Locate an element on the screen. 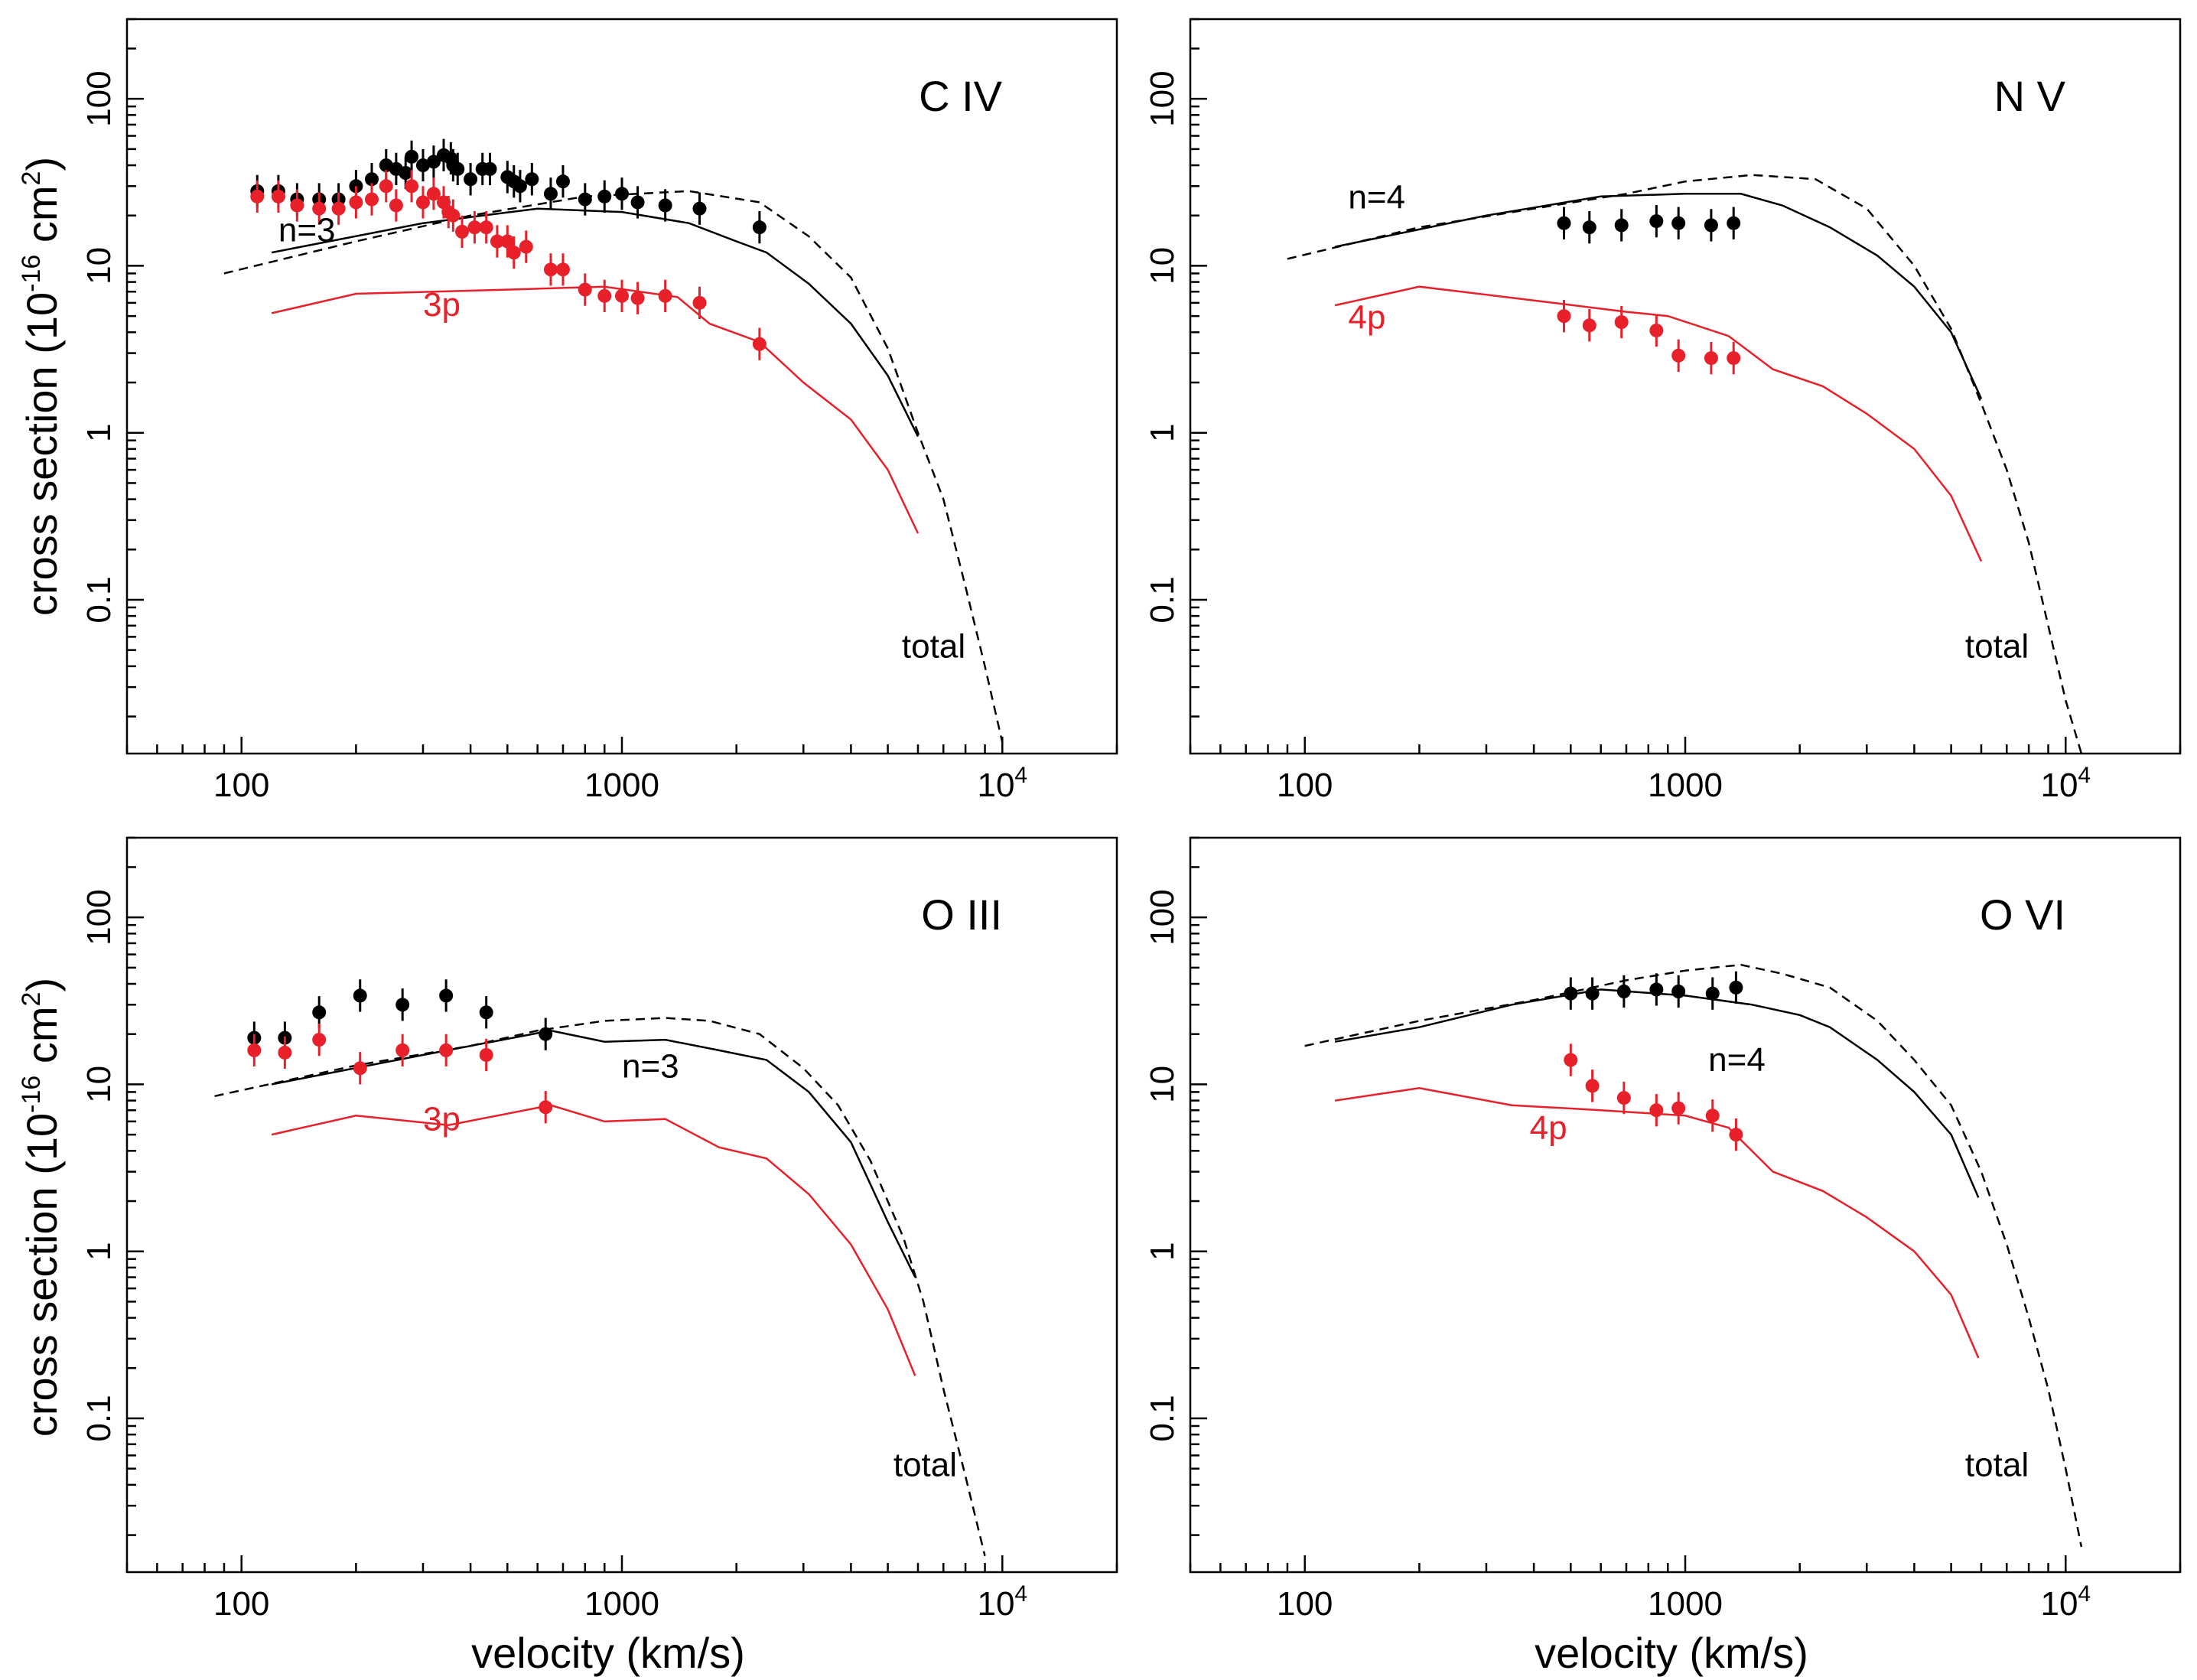  p-level-label: 3p is located at coordinates (442, 305).